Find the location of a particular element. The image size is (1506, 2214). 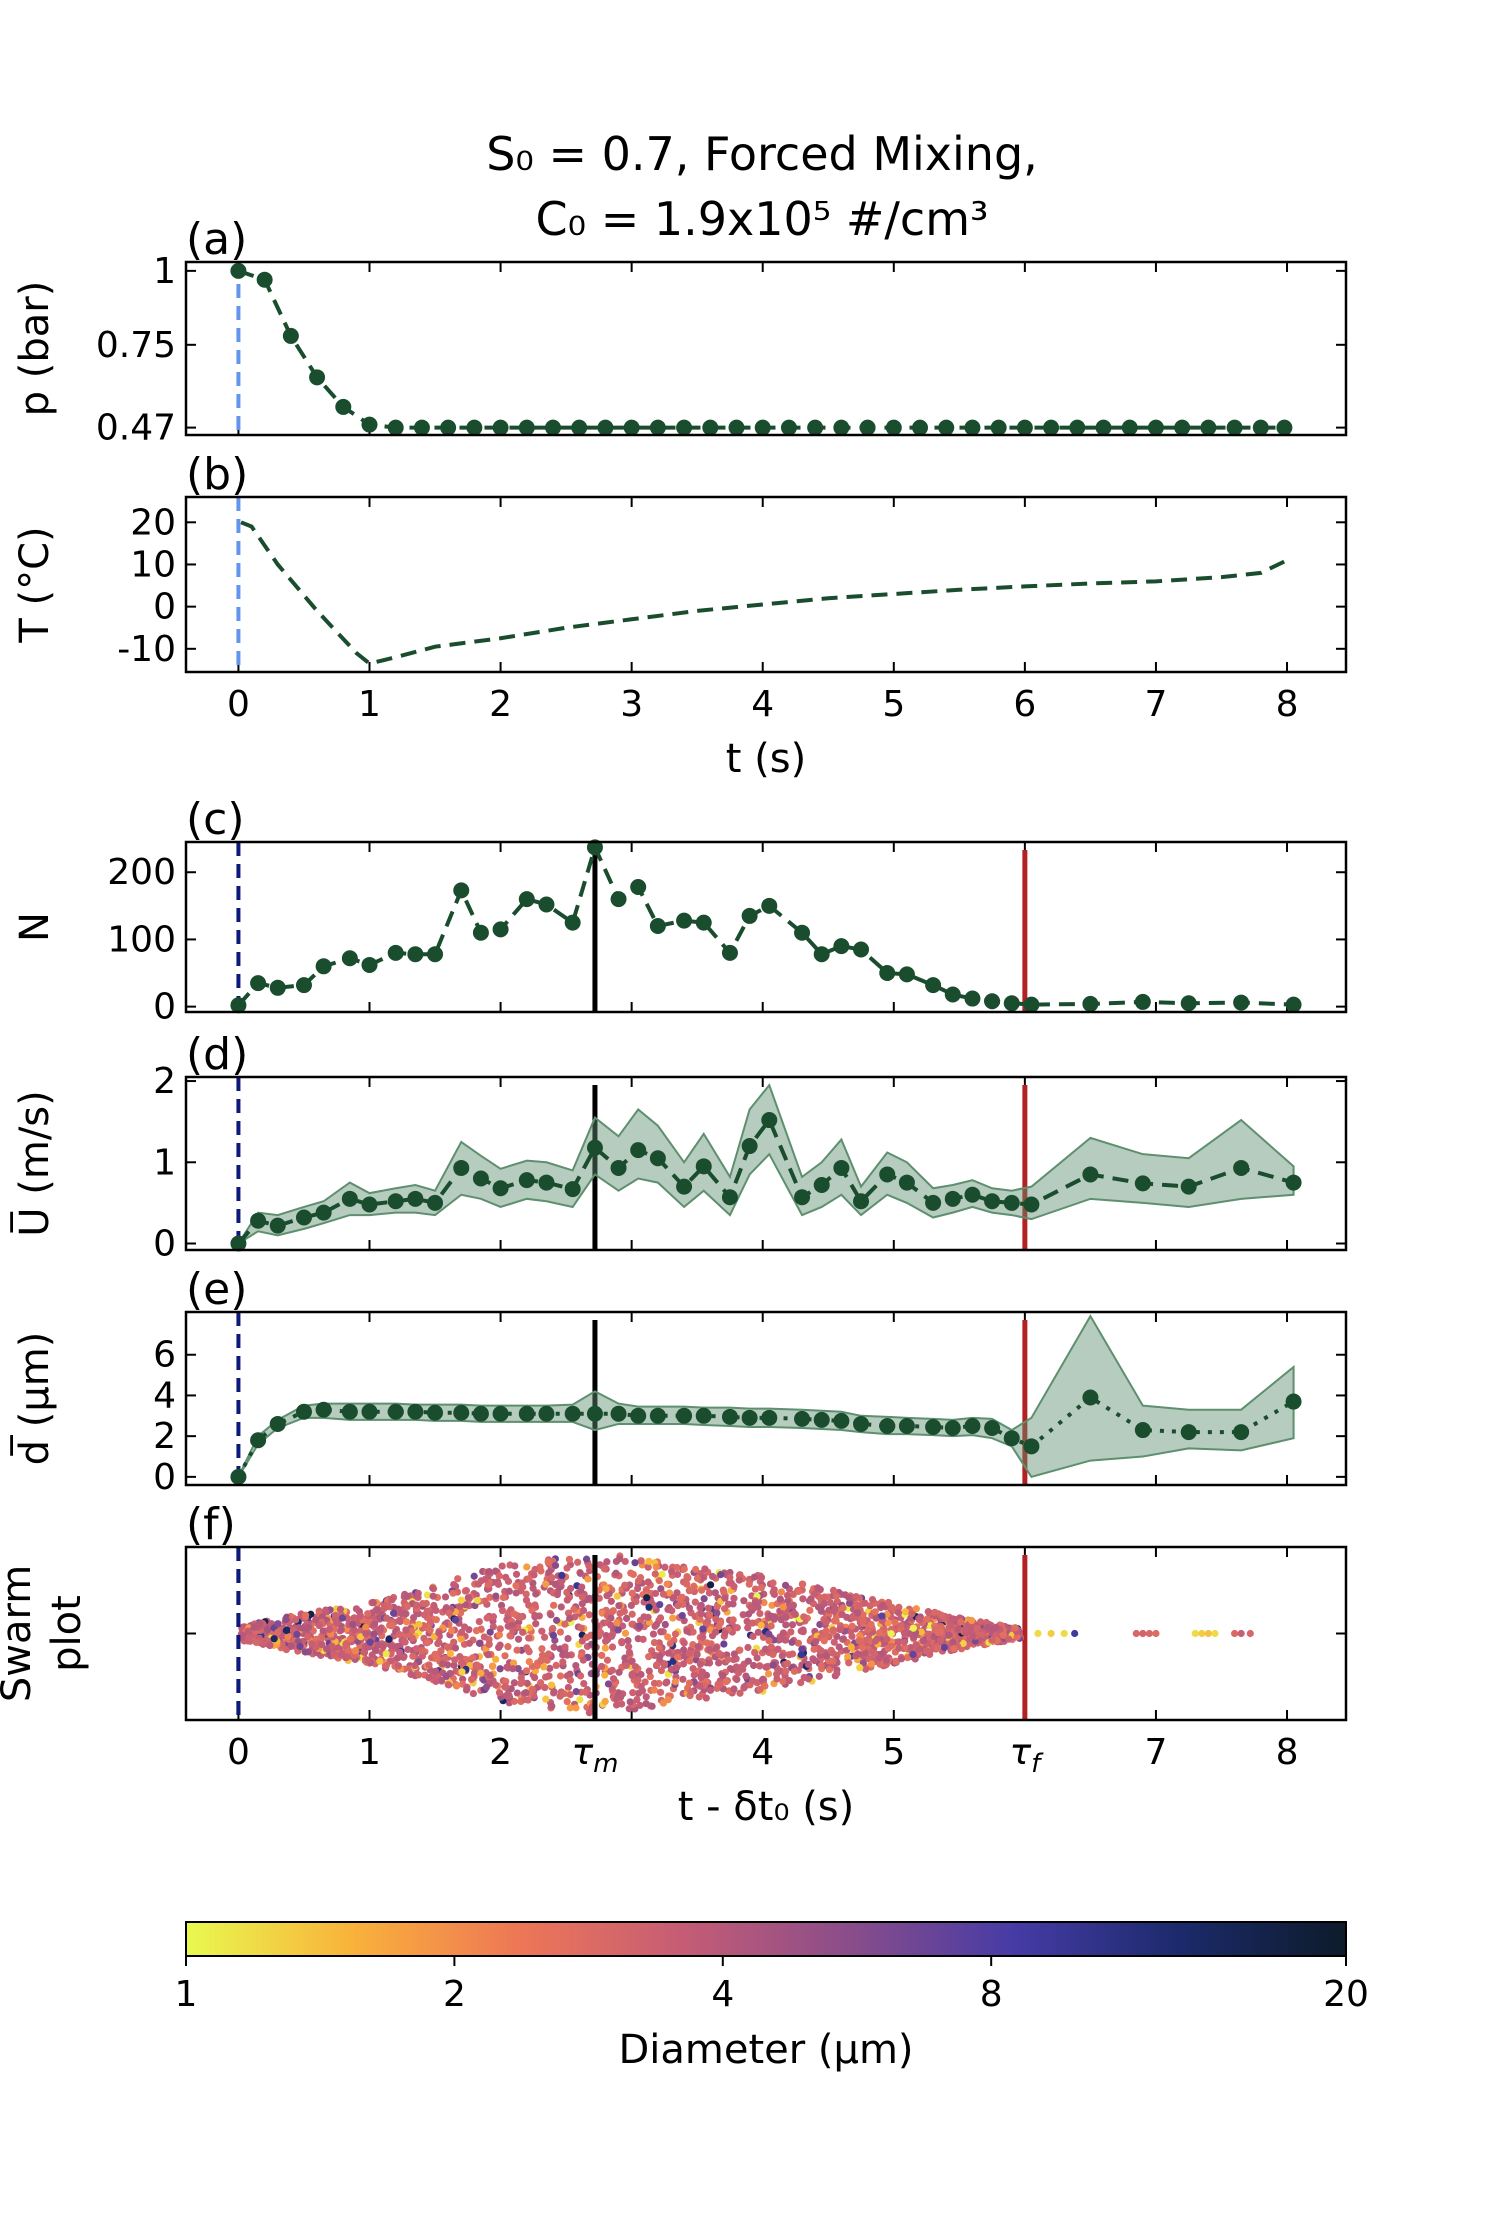

y-tick-label: 10 is located at coordinates (153, 564).